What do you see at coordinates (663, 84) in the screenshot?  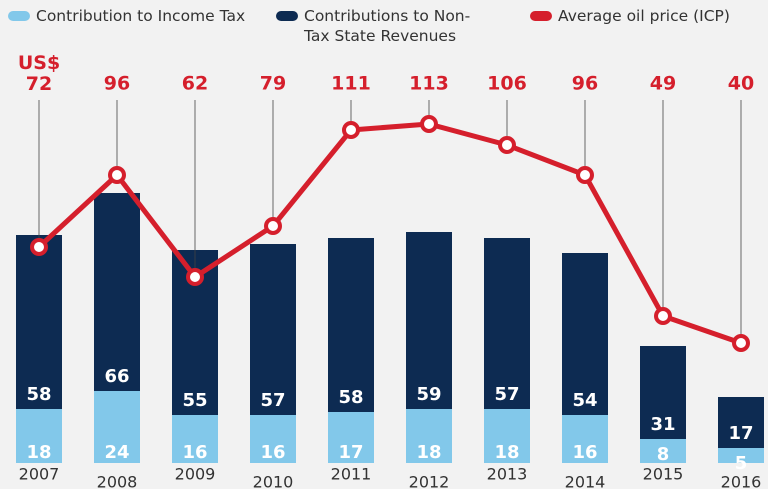 I see `oil-price-label: 49` at bounding box center [663, 84].